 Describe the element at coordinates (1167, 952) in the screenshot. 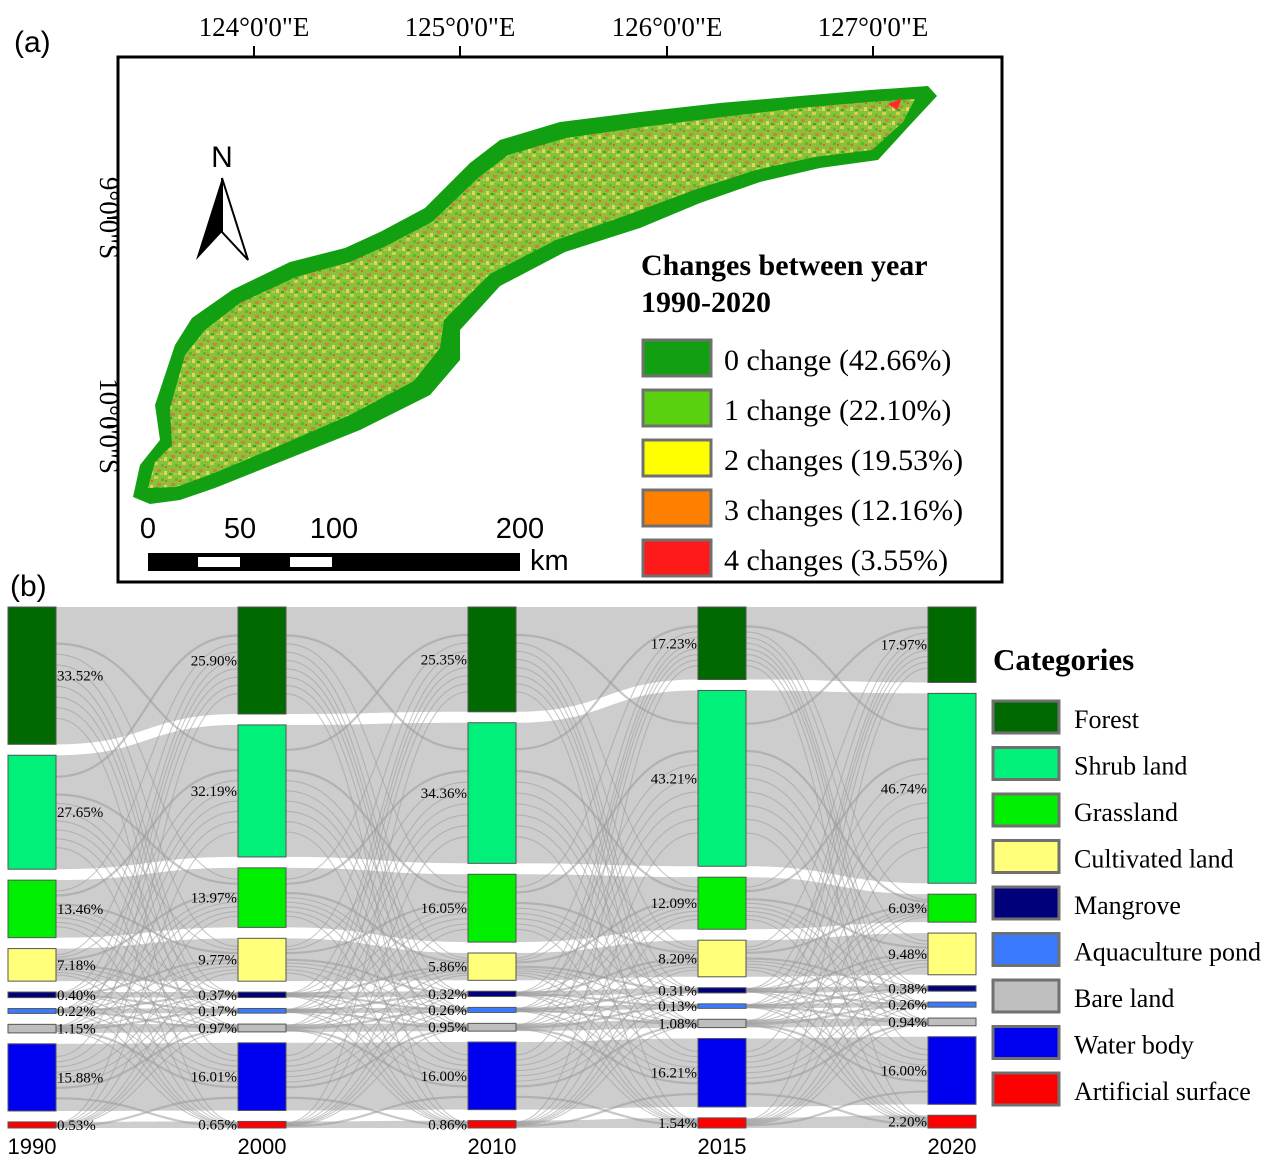

I see `category-label: Aquaculture pond` at that location.